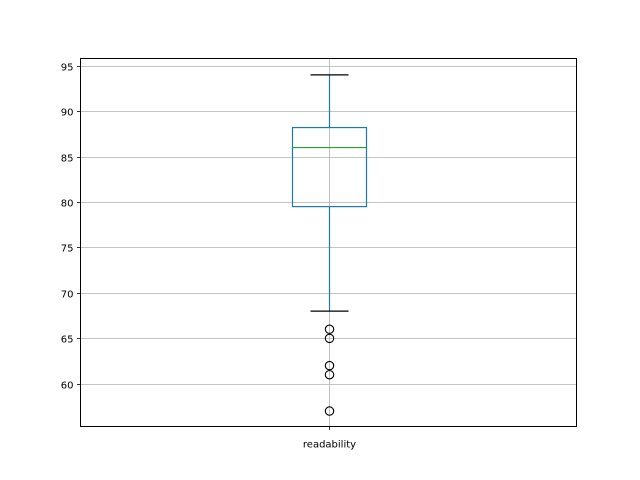 This screenshot has height=480, width=640. I want to click on y-tick-label: 95, so click(67, 68).